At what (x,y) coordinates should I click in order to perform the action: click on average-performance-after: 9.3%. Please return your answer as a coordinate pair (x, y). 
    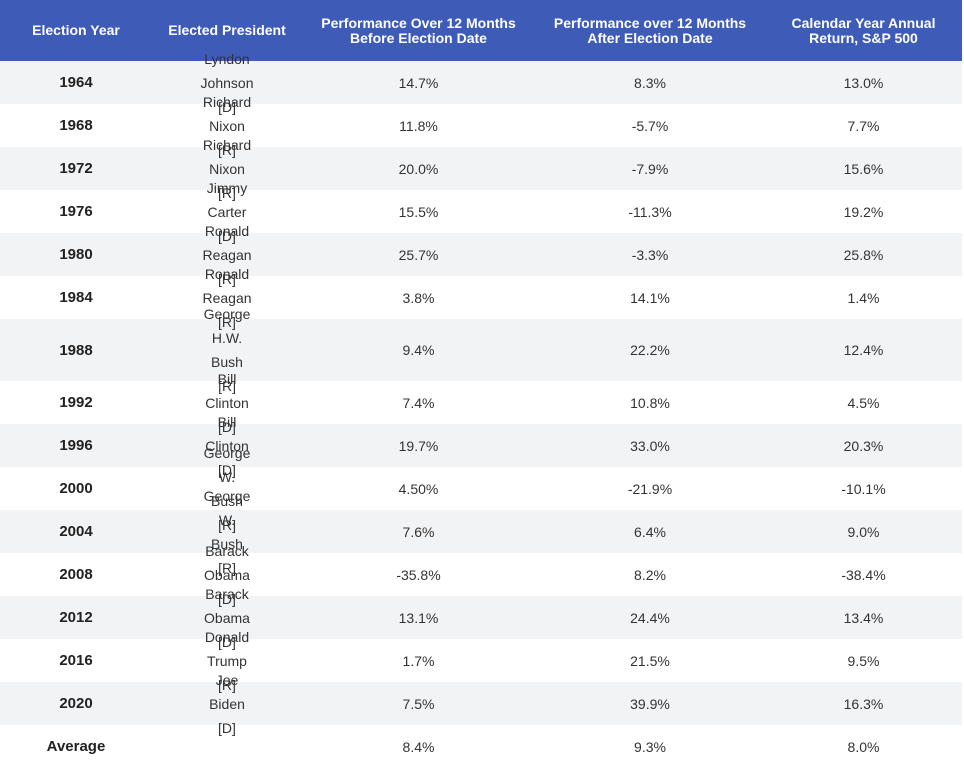
    Looking at the image, I should click on (650, 746).